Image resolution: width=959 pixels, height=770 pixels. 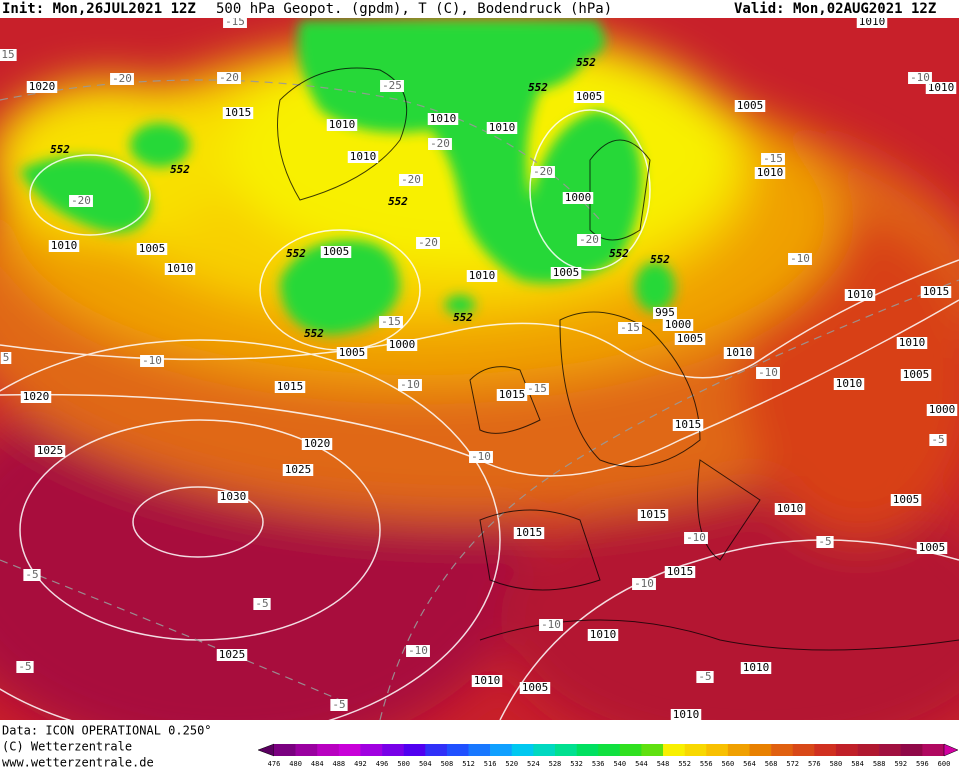 I want to click on colorbar-tick-label: 596, so click(x=922, y=764).